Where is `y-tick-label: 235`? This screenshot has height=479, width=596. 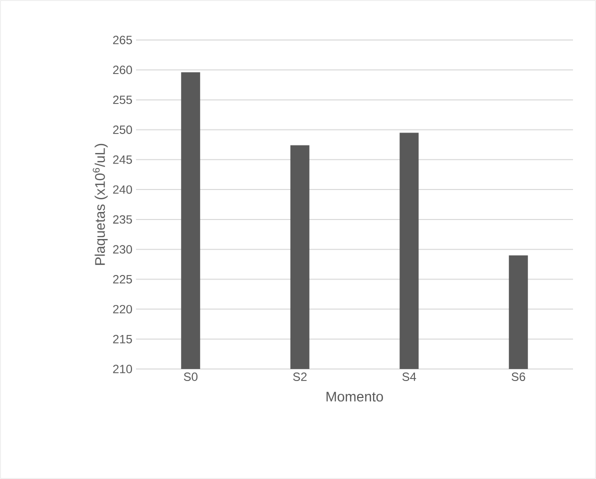
y-tick-label: 235 is located at coordinates (122, 219).